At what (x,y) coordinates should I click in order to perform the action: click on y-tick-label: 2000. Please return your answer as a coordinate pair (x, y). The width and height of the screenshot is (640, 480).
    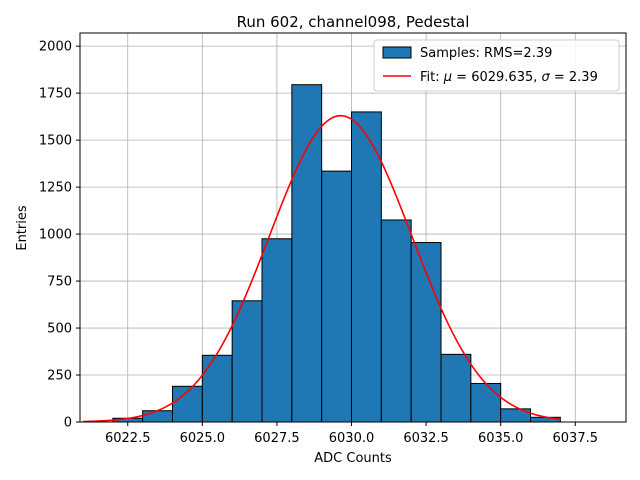
    Looking at the image, I should click on (55, 47).